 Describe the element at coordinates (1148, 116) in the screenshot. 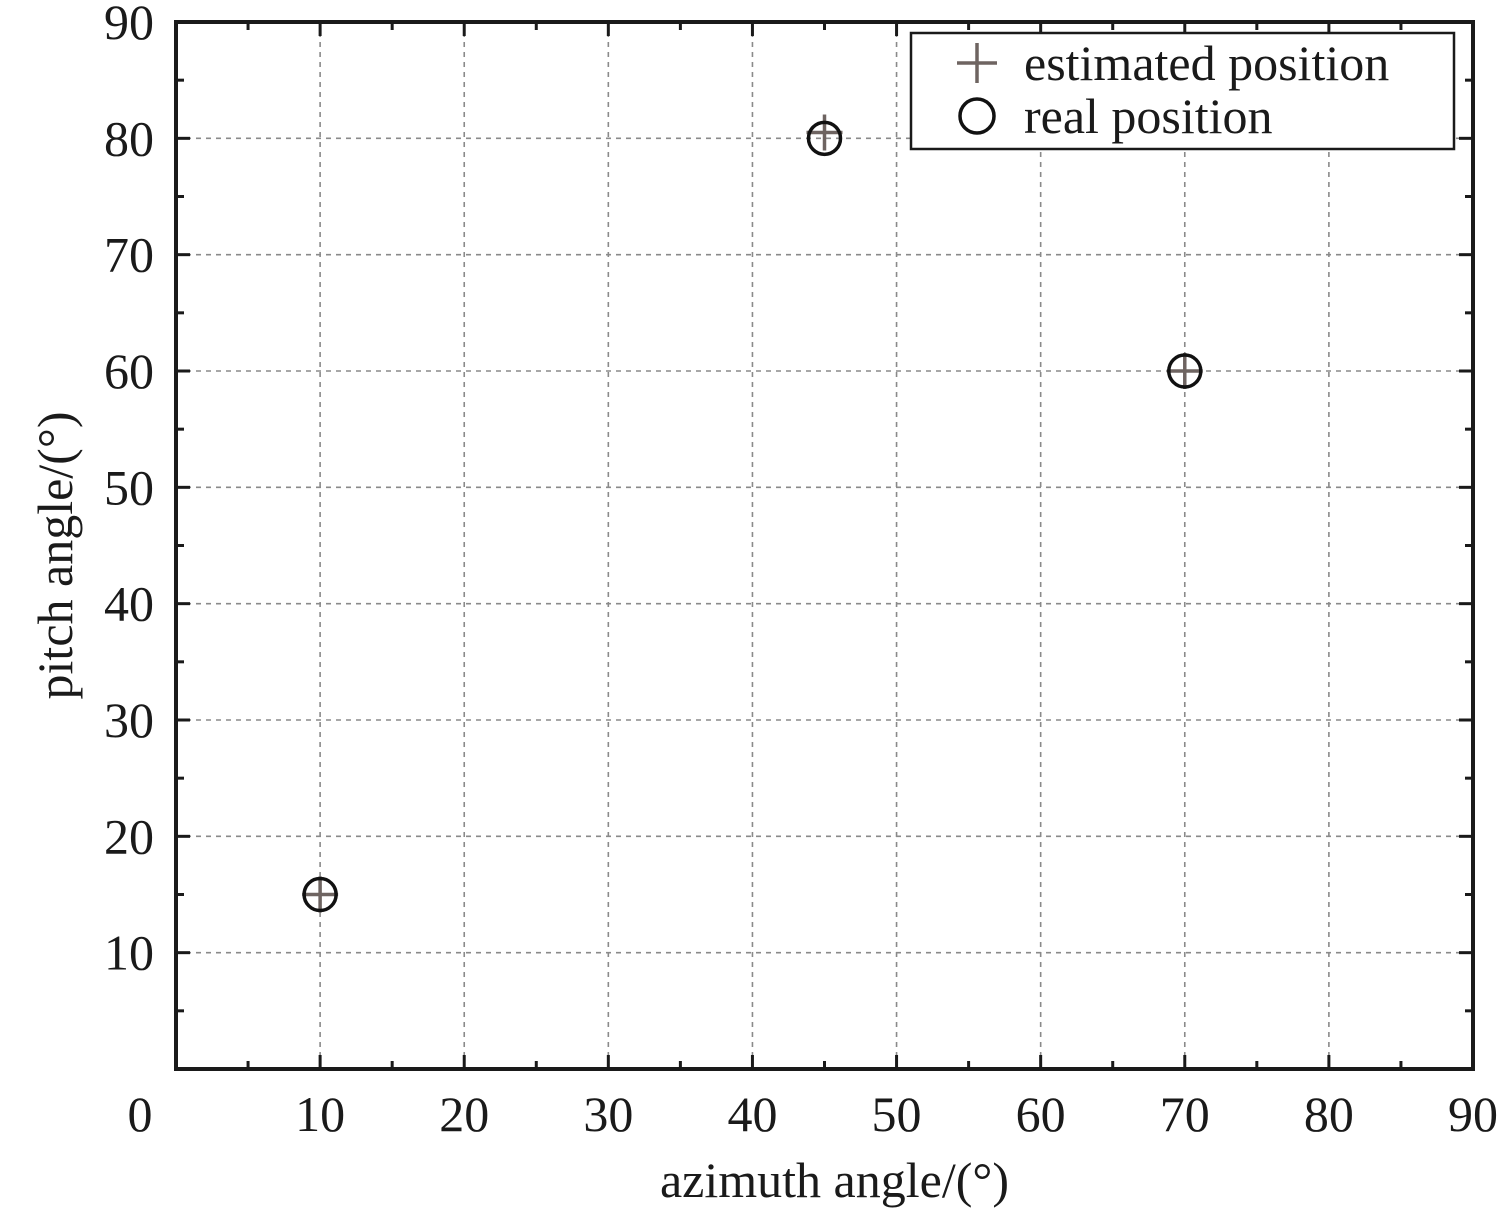

I see `legend-label: real position` at that location.